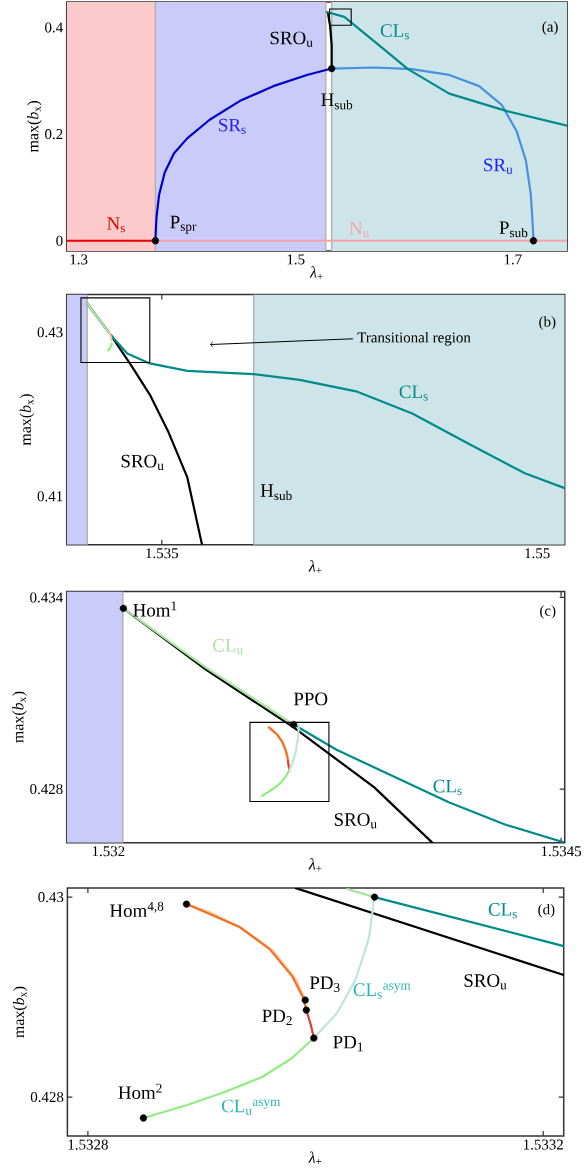 Image resolution: width=587 pixels, height=1173 pixels. Describe the element at coordinates (547, 323) in the screenshot. I see `annotation: (b)` at that location.